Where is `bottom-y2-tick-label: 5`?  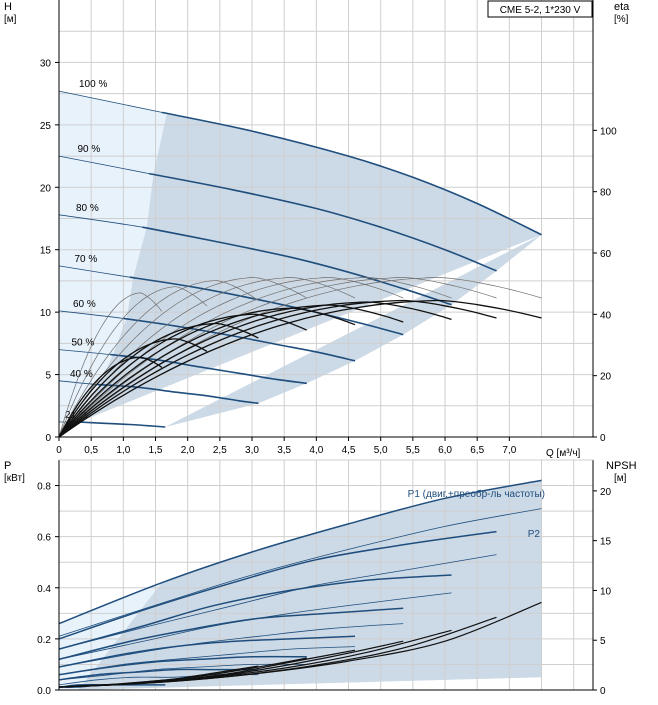
bottom-y2-tick-label: 5 is located at coordinates (603, 641).